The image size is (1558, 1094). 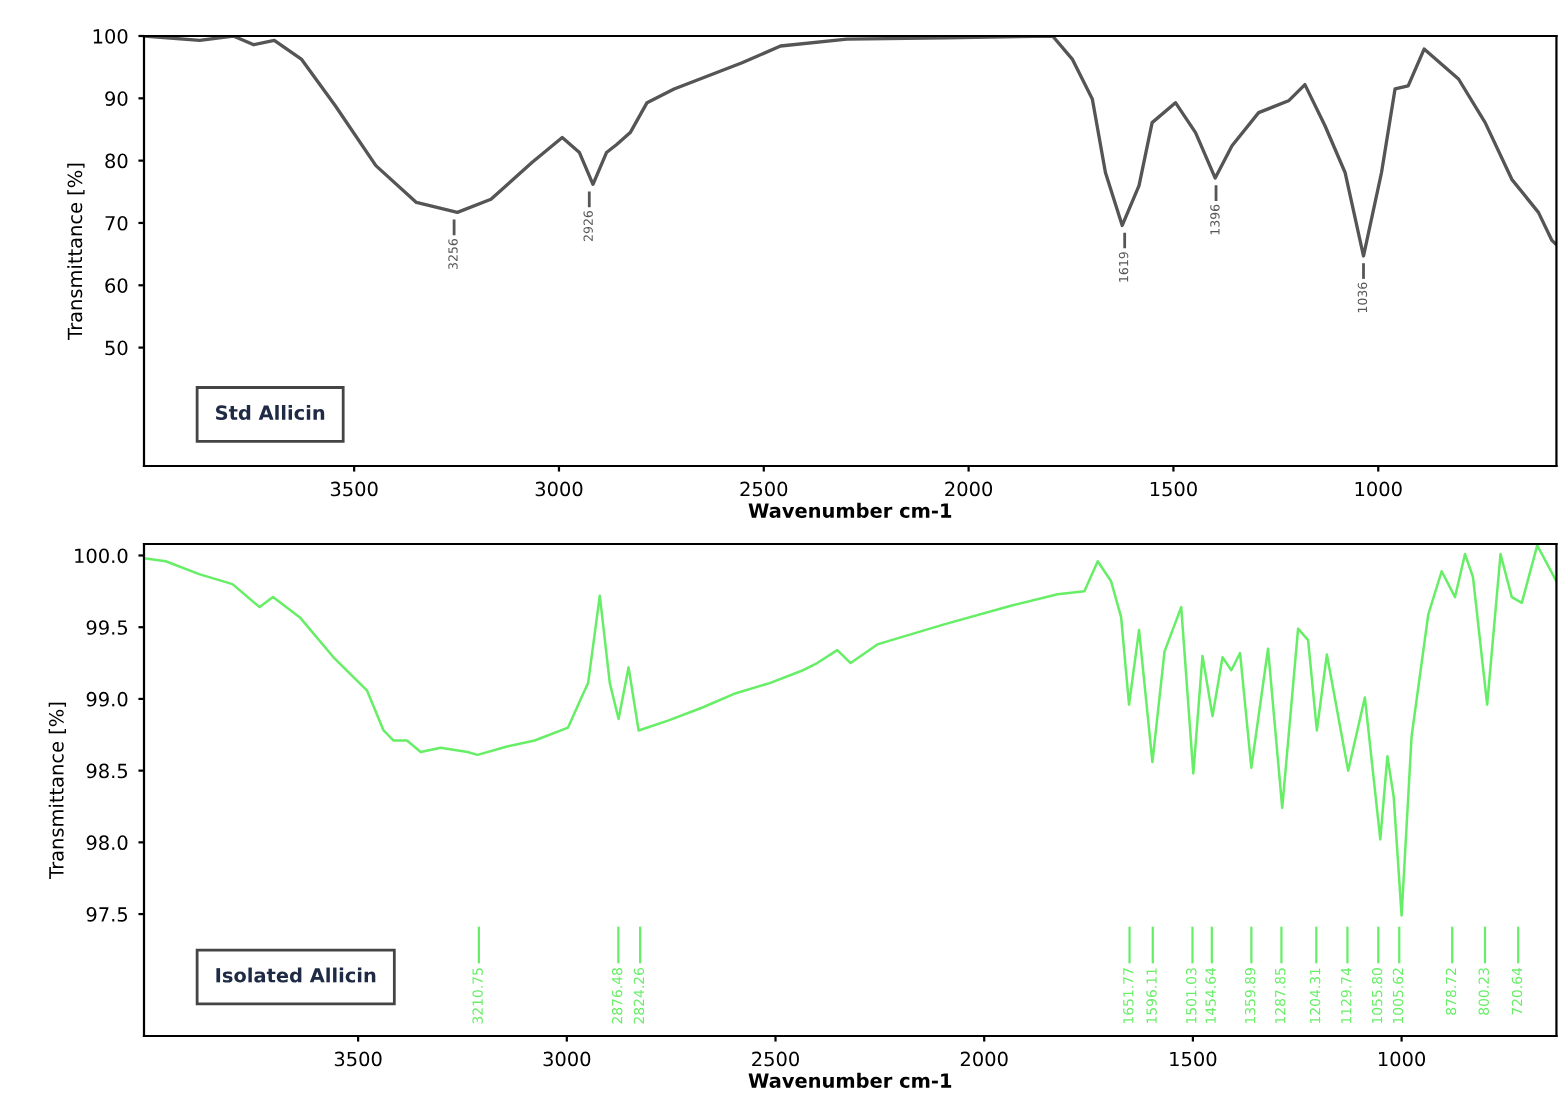 I want to click on y-tick-label: 60, so click(x=116, y=285).